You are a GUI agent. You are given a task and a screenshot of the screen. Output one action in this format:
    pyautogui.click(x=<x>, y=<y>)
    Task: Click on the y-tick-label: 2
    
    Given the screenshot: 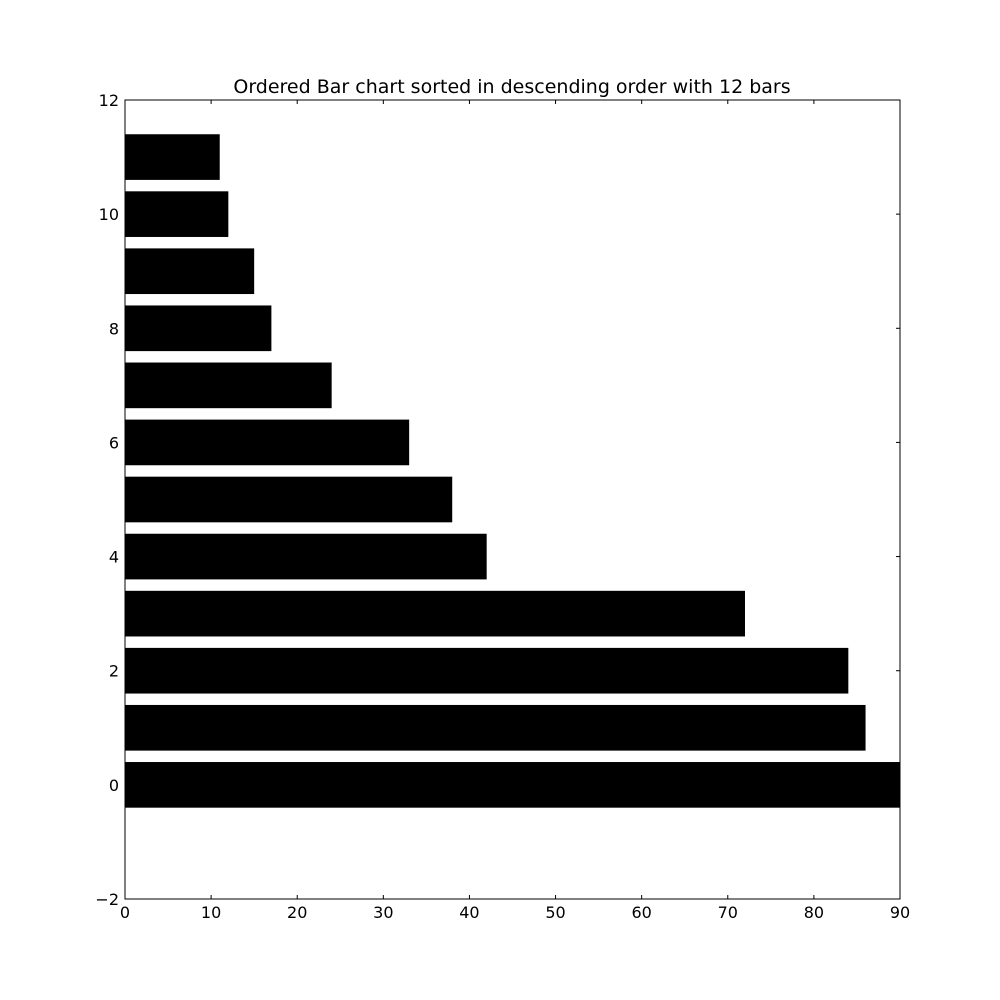 What is the action you would take?
    pyautogui.click(x=114, y=671)
    